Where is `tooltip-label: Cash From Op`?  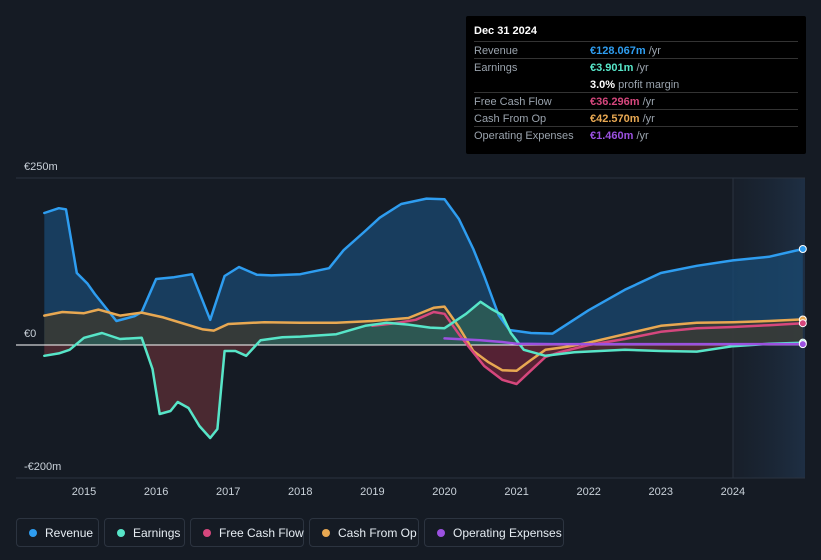 tooltip-label: Cash From Op is located at coordinates (510, 119).